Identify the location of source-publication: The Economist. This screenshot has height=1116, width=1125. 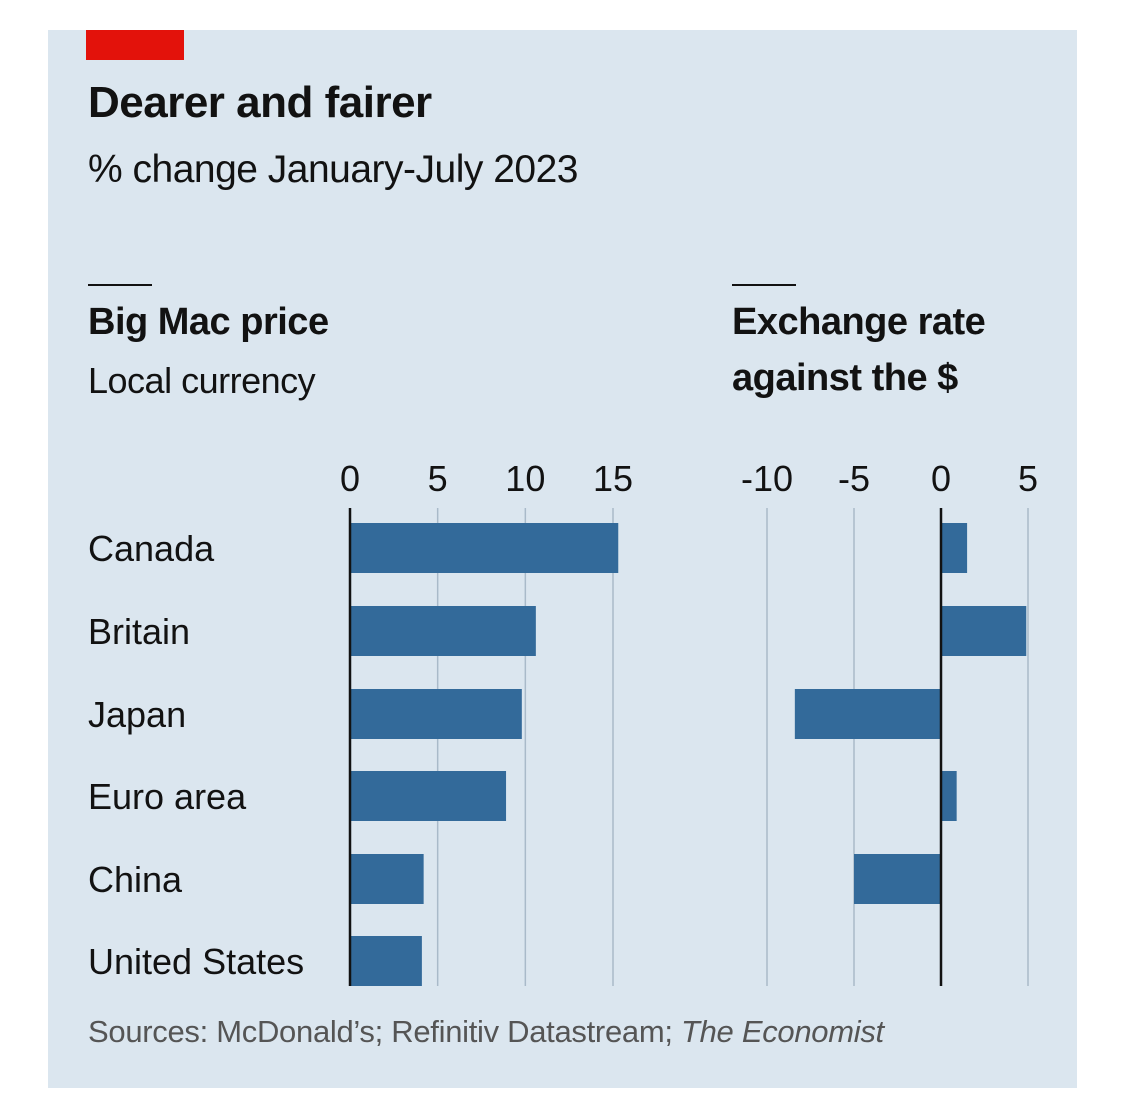
(782, 1031).